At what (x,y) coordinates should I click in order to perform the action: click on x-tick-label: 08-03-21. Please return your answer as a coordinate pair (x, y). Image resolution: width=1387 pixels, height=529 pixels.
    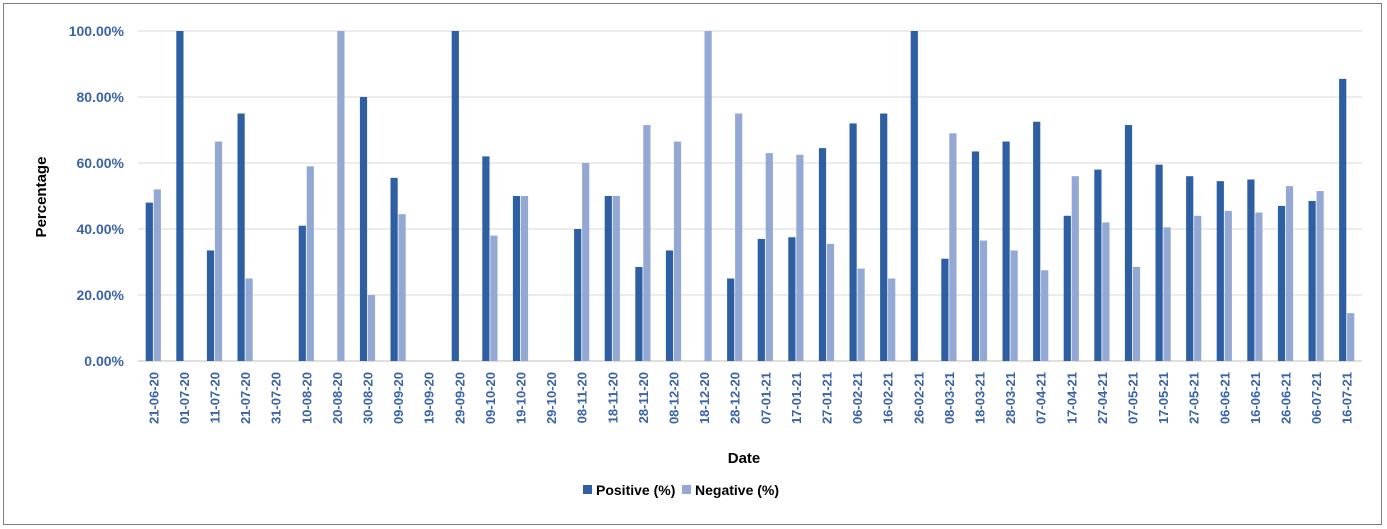
    Looking at the image, I should click on (949, 398).